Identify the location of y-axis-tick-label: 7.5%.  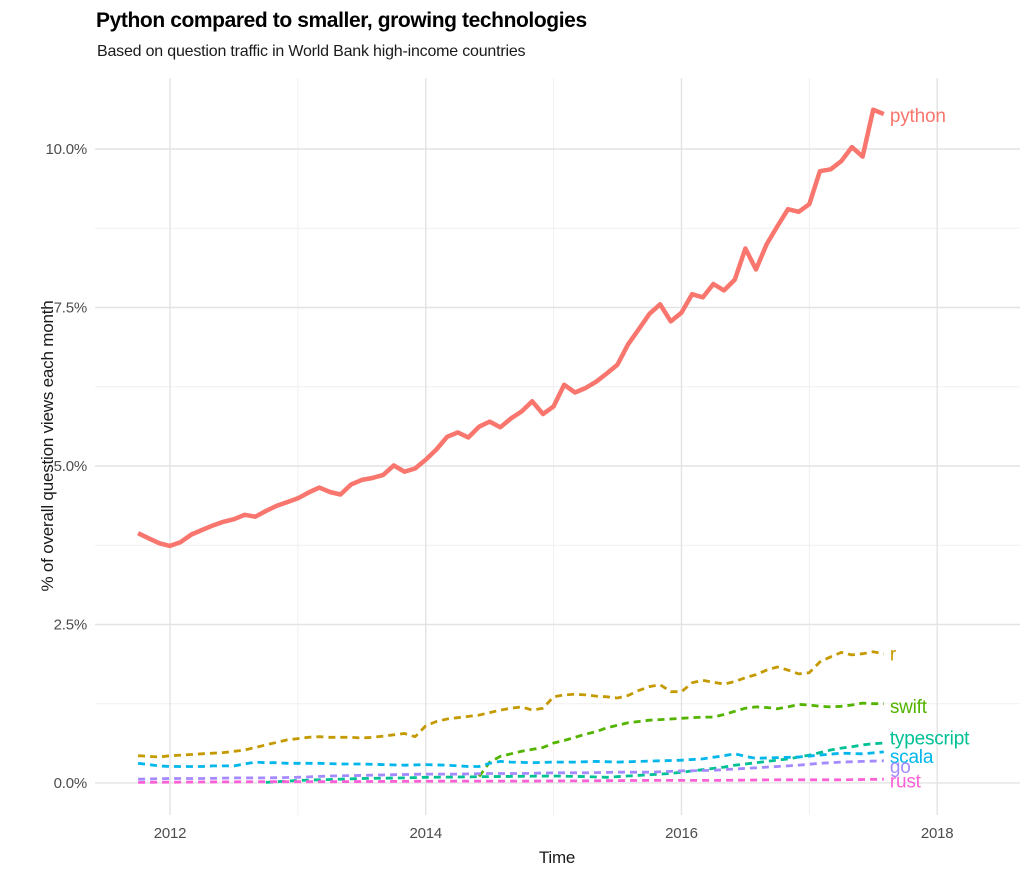
(70, 308).